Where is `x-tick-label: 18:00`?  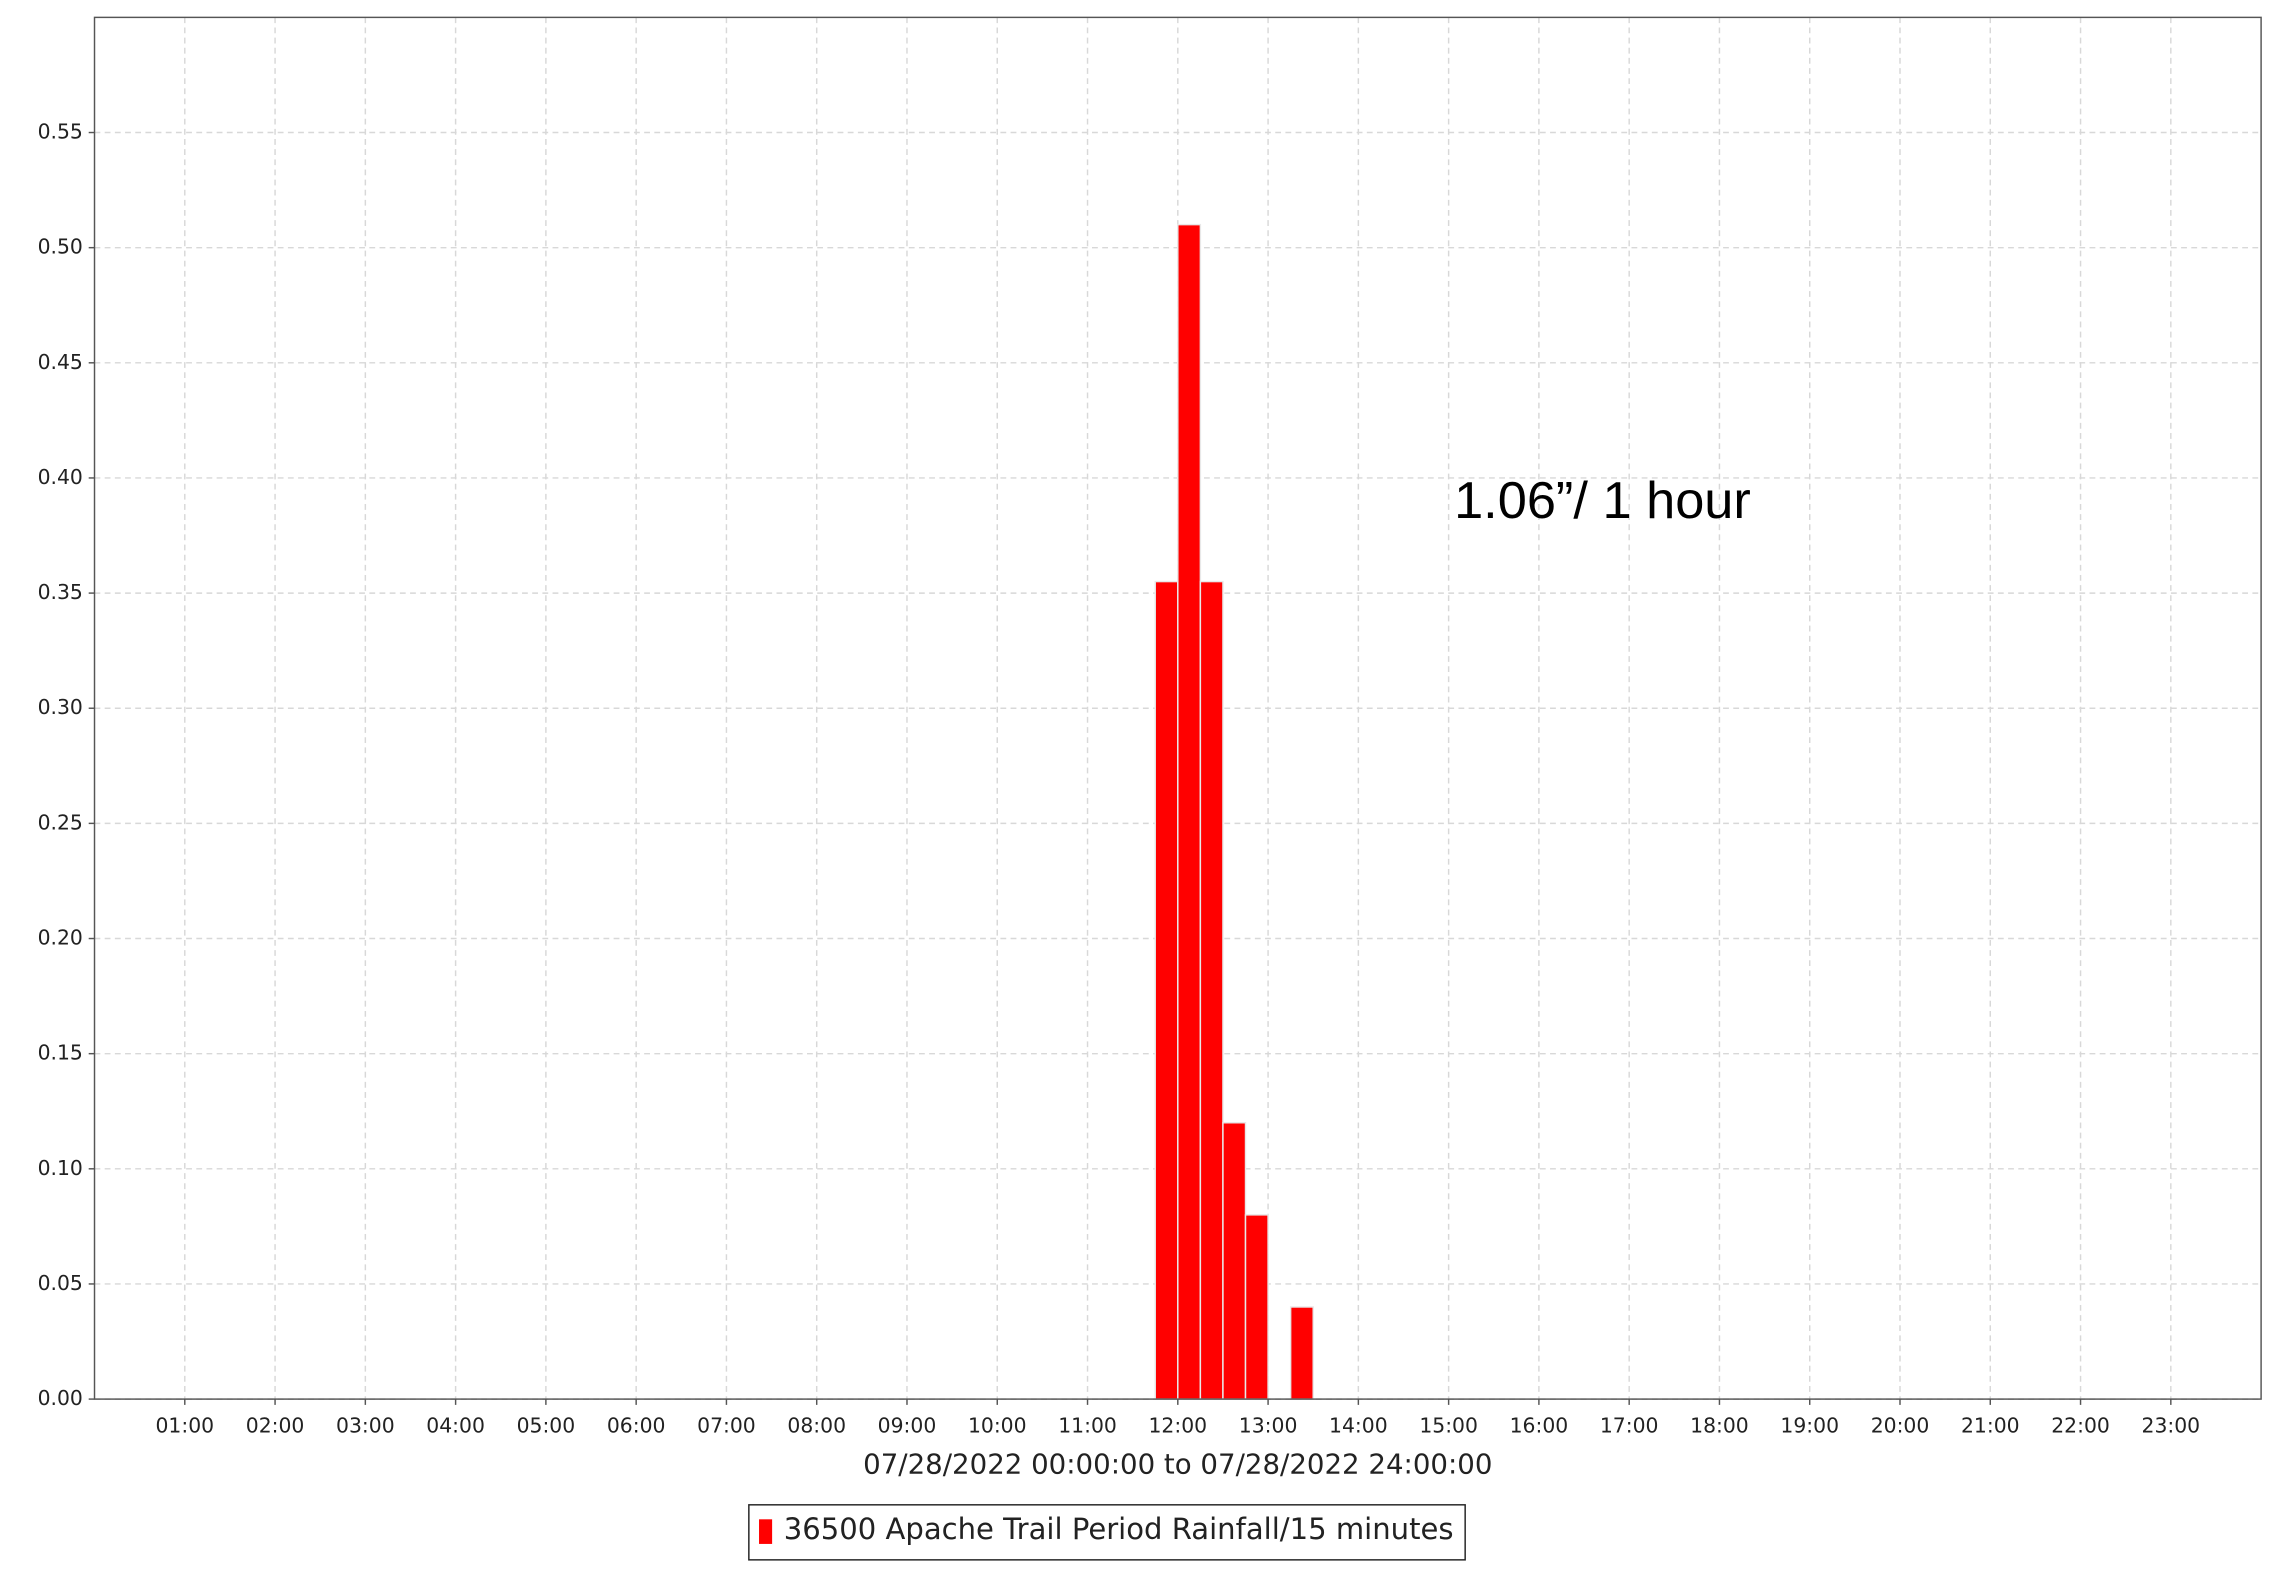 x-tick-label: 18:00 is located at coordinates (1719, 1426).